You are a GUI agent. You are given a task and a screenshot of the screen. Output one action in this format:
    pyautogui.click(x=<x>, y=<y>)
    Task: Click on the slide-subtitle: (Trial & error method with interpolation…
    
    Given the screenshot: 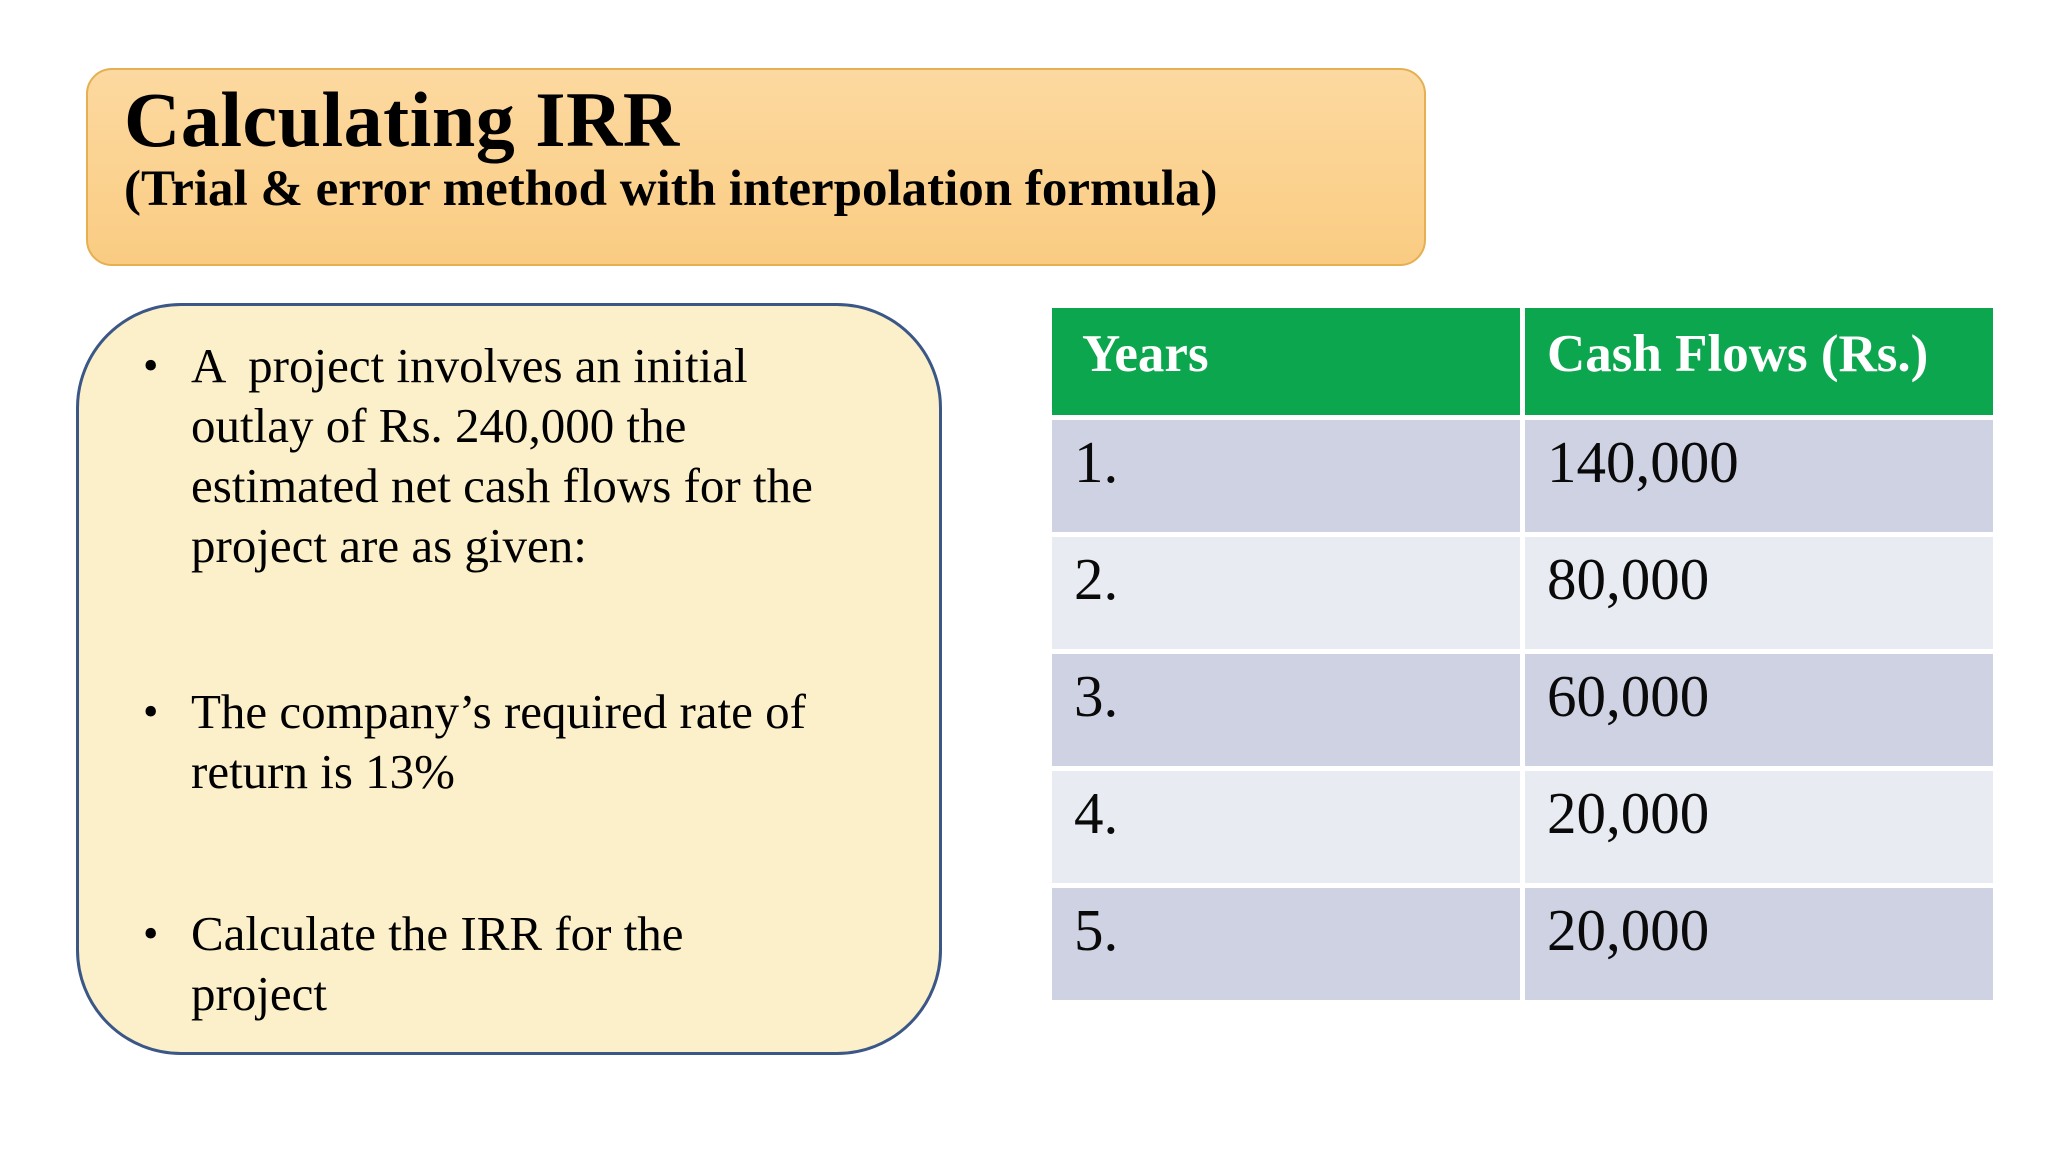 What is the action you would take?
    pyautogui.click(x=671, y=189)
    